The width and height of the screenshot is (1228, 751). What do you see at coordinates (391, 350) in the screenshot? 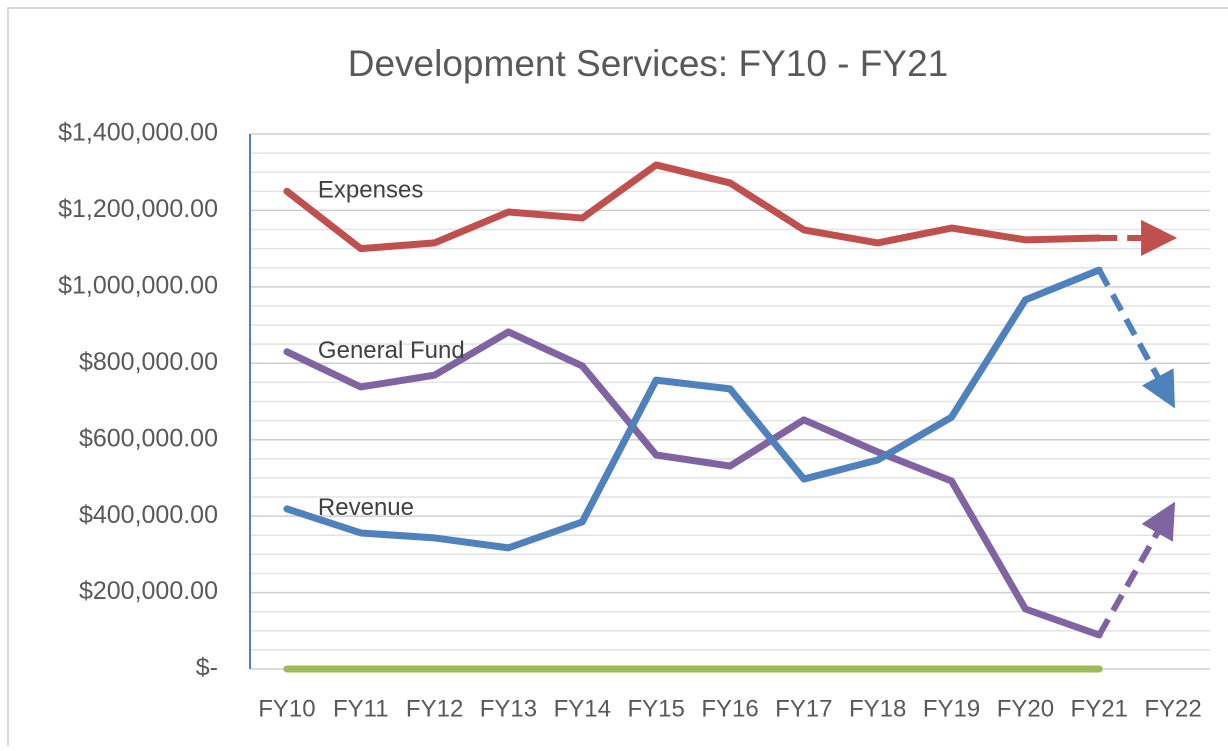
I see `series-label: General Fund` at bounding box center [391, 350].